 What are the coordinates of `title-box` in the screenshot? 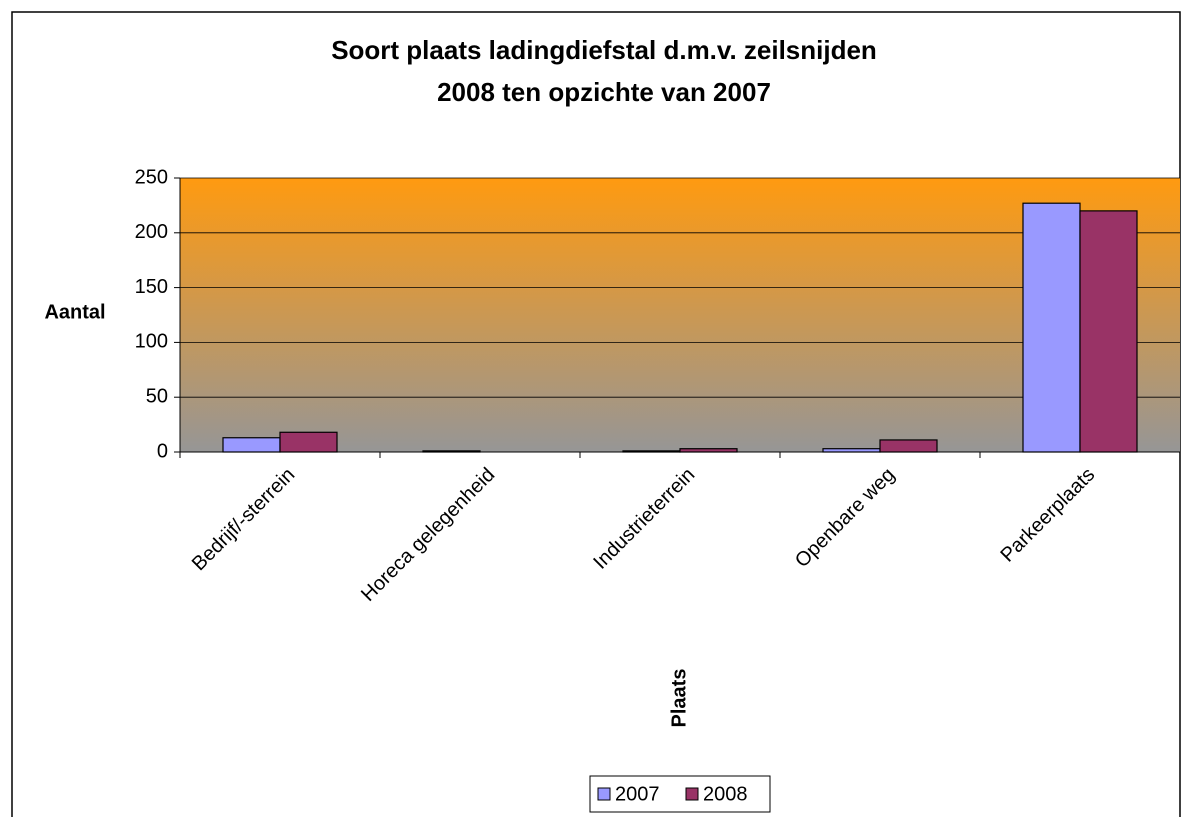 It's located at (604, 72).